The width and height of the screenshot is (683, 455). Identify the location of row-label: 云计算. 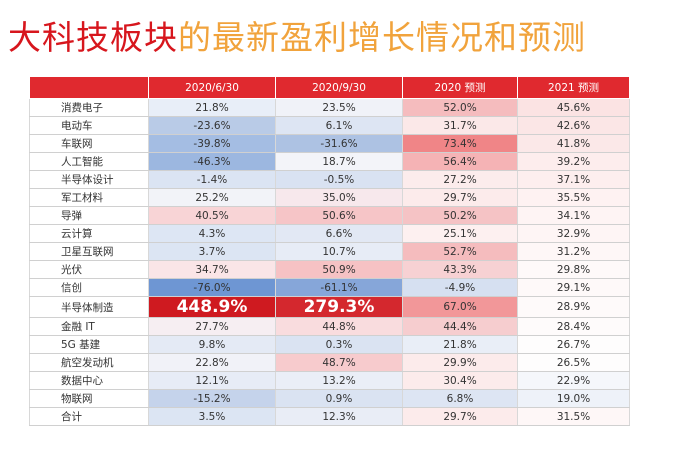
(89, 233).